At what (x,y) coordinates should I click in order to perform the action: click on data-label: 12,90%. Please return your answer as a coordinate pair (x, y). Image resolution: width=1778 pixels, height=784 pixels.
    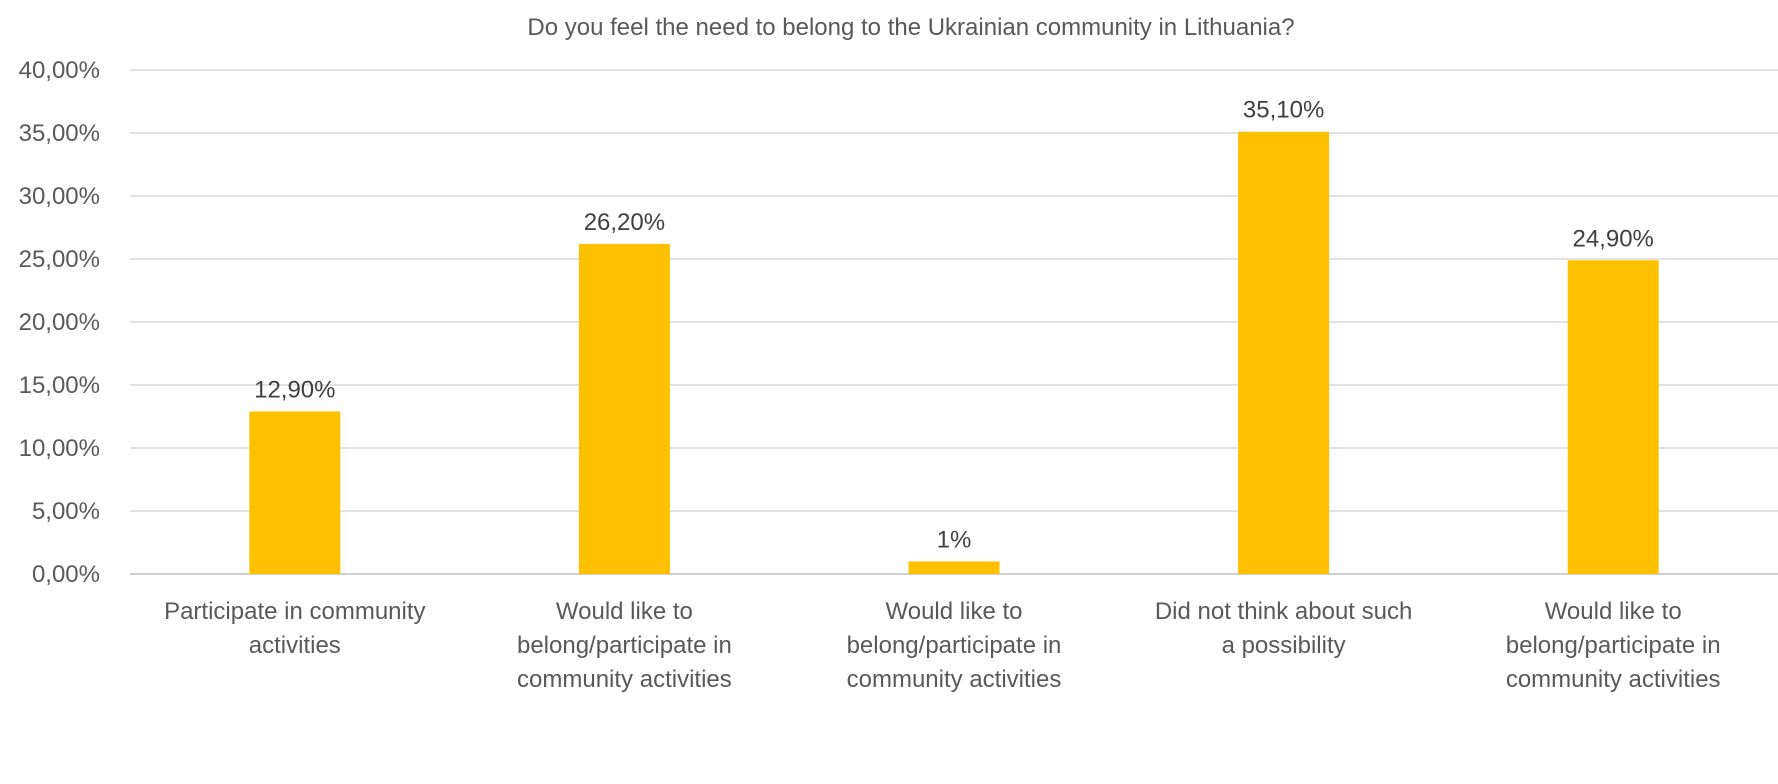
    Looking at the image, I should click on (294, 389).